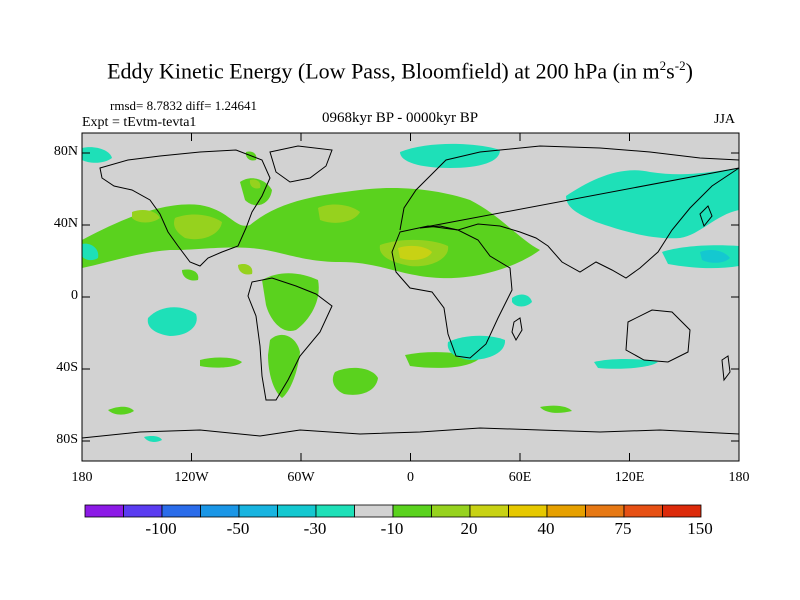 Image resolution: width=800 pixels, height=600 pixels. What do you see at coordinates (161, 528) in the screenshot?
I see `colorbar-label: -100` at bounding box center [161, 528].